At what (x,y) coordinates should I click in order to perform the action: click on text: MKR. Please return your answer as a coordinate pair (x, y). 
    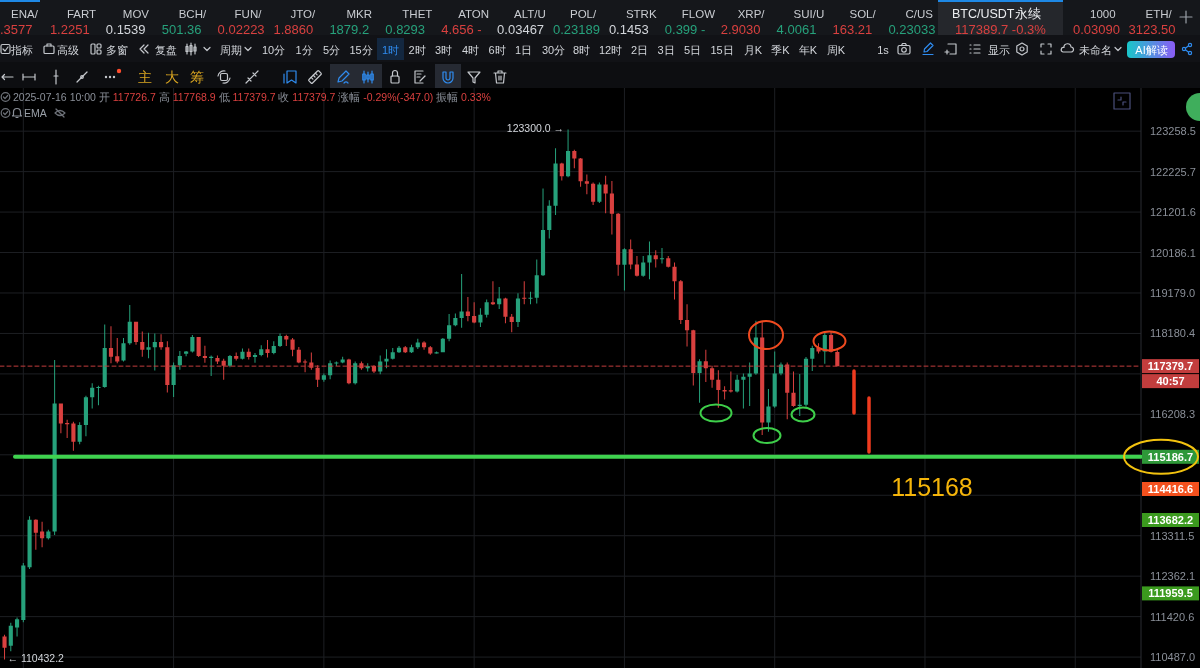
    Looking at the image, I should click on (359, 14).